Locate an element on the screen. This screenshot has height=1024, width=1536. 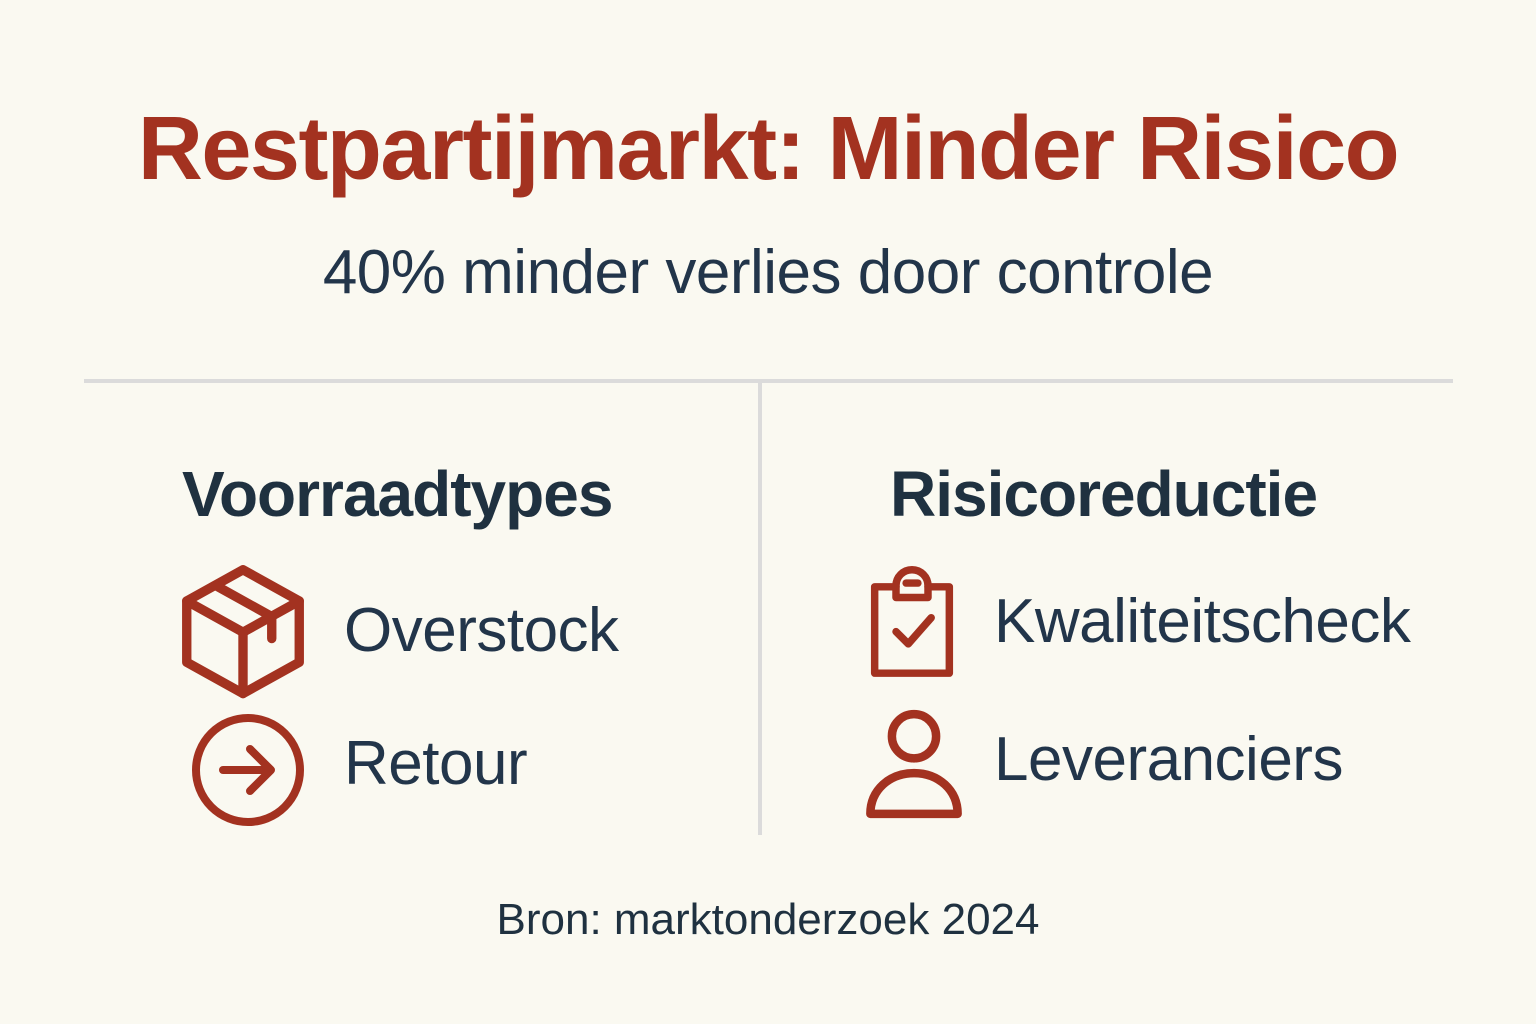
page-title: Restpartijmarkt: Minder Risico is located at coordinates (768, 149).